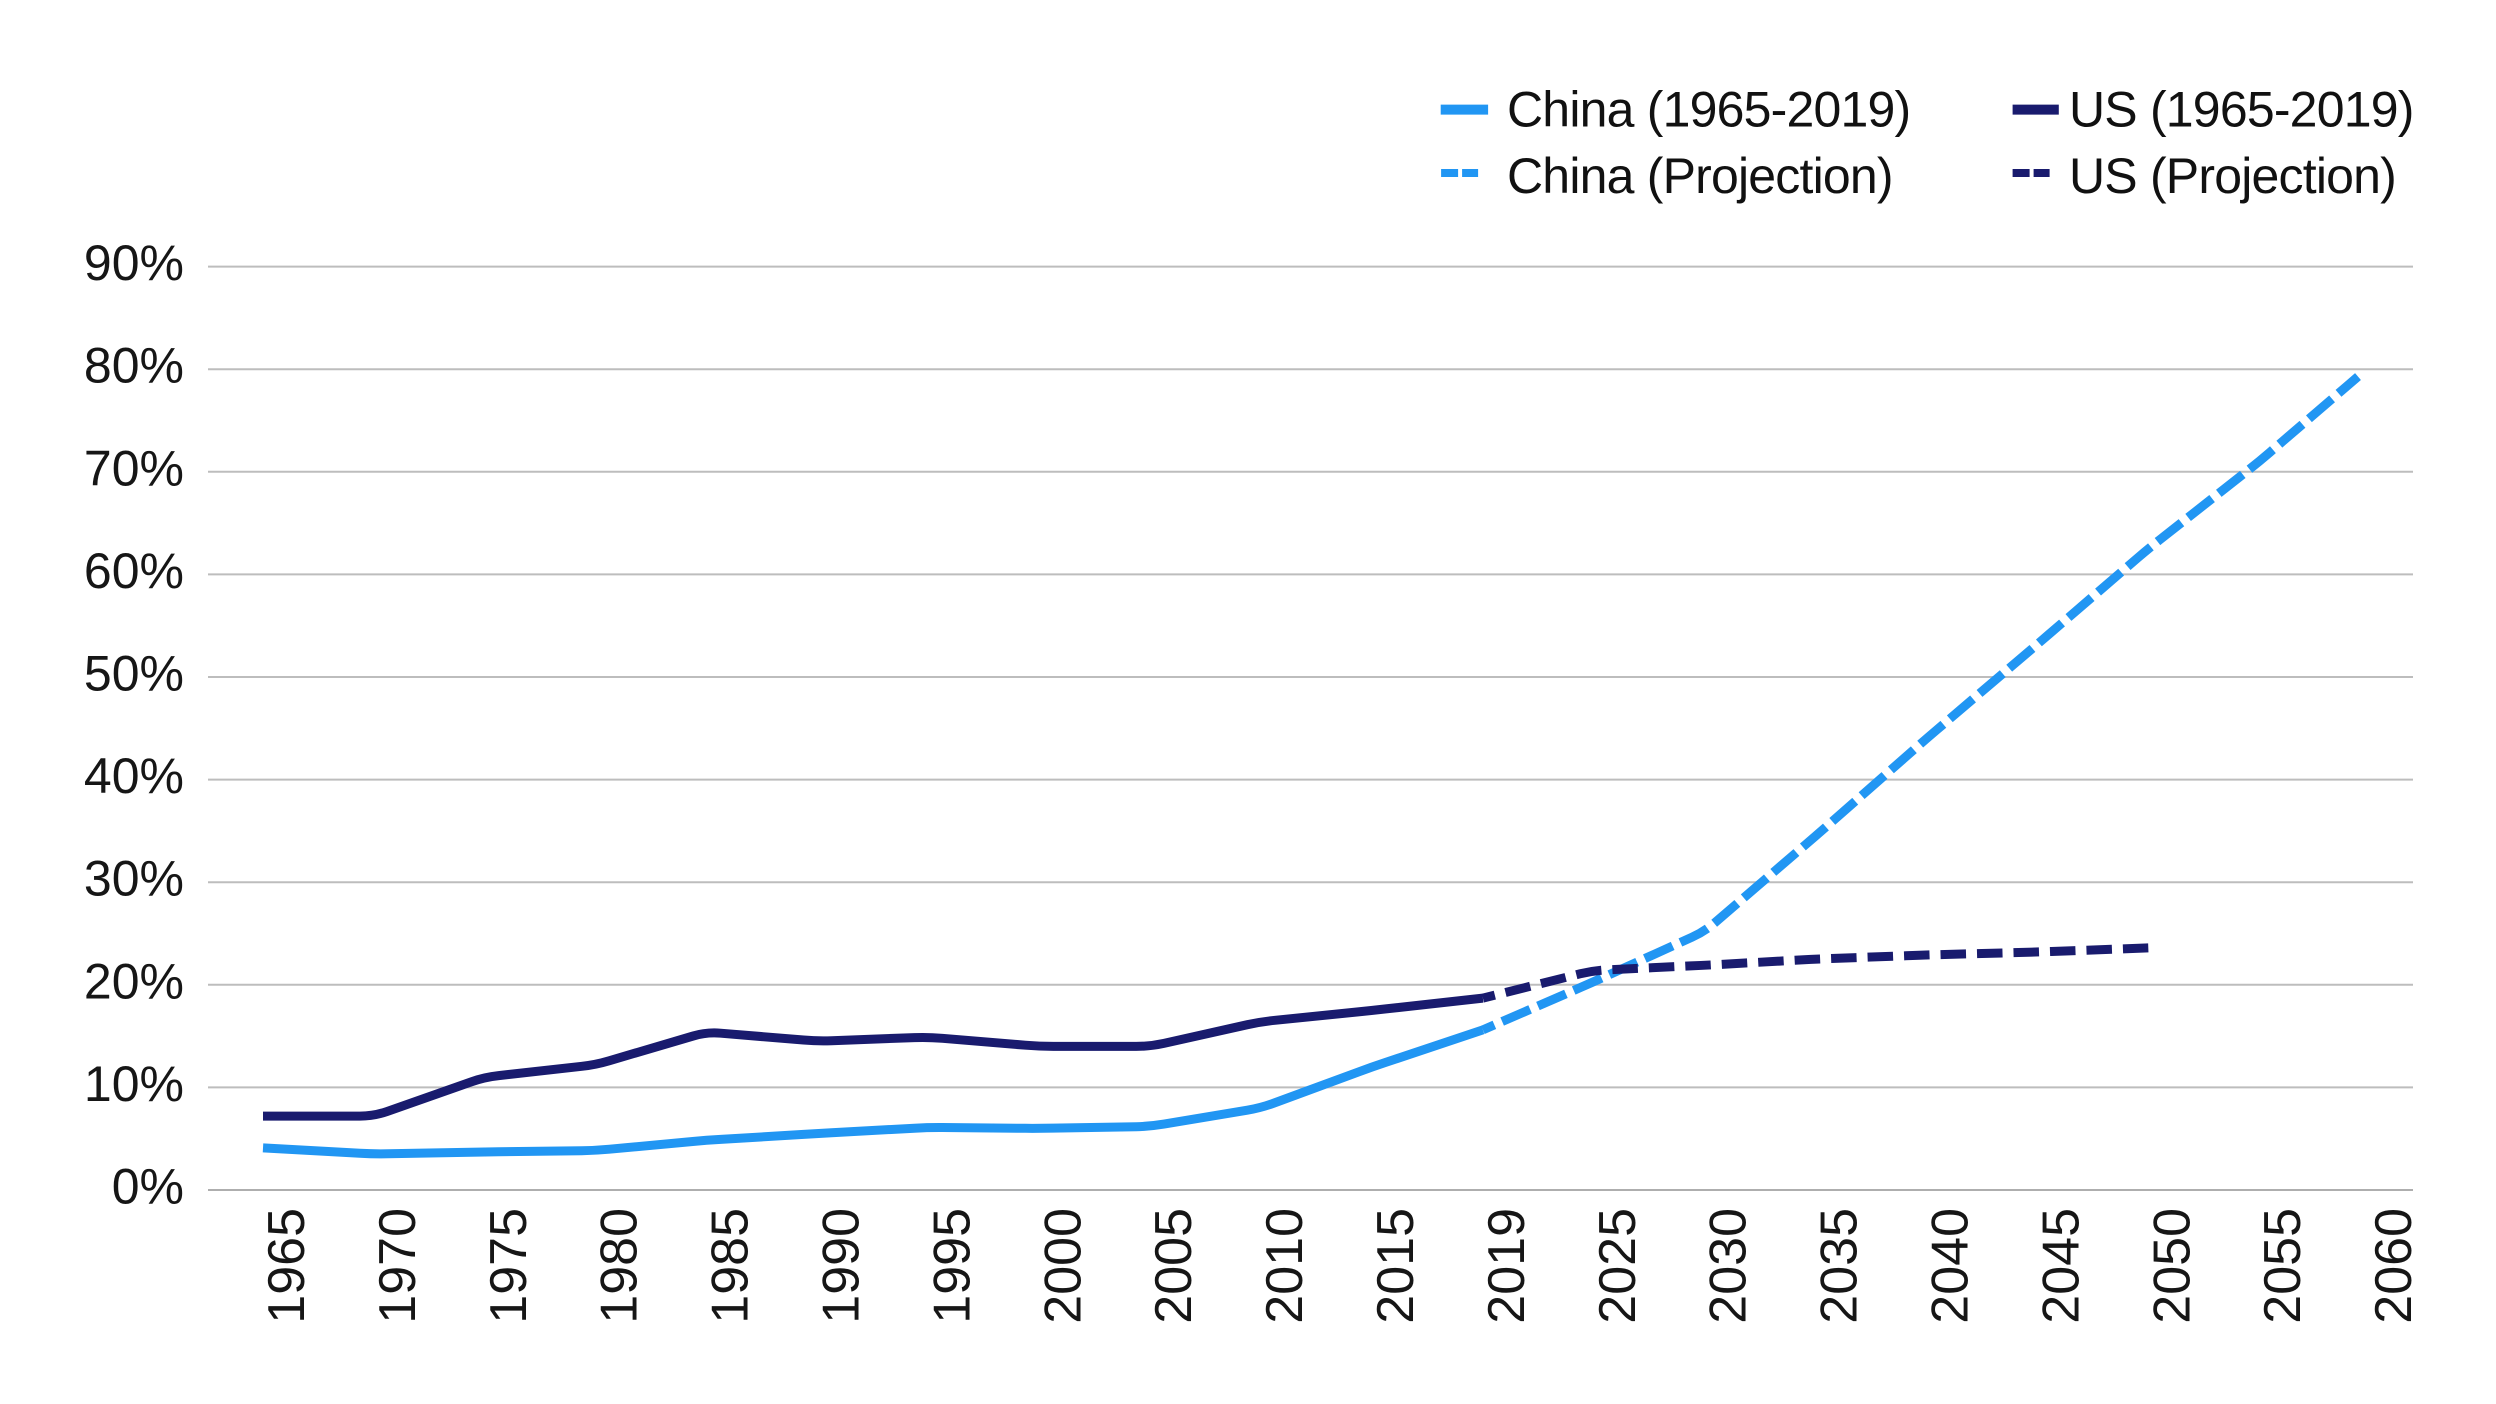 Image resolution: width=2496 pixels, height=1404 pixels. I want to click on svg-text: 20%, so click(134, 981).